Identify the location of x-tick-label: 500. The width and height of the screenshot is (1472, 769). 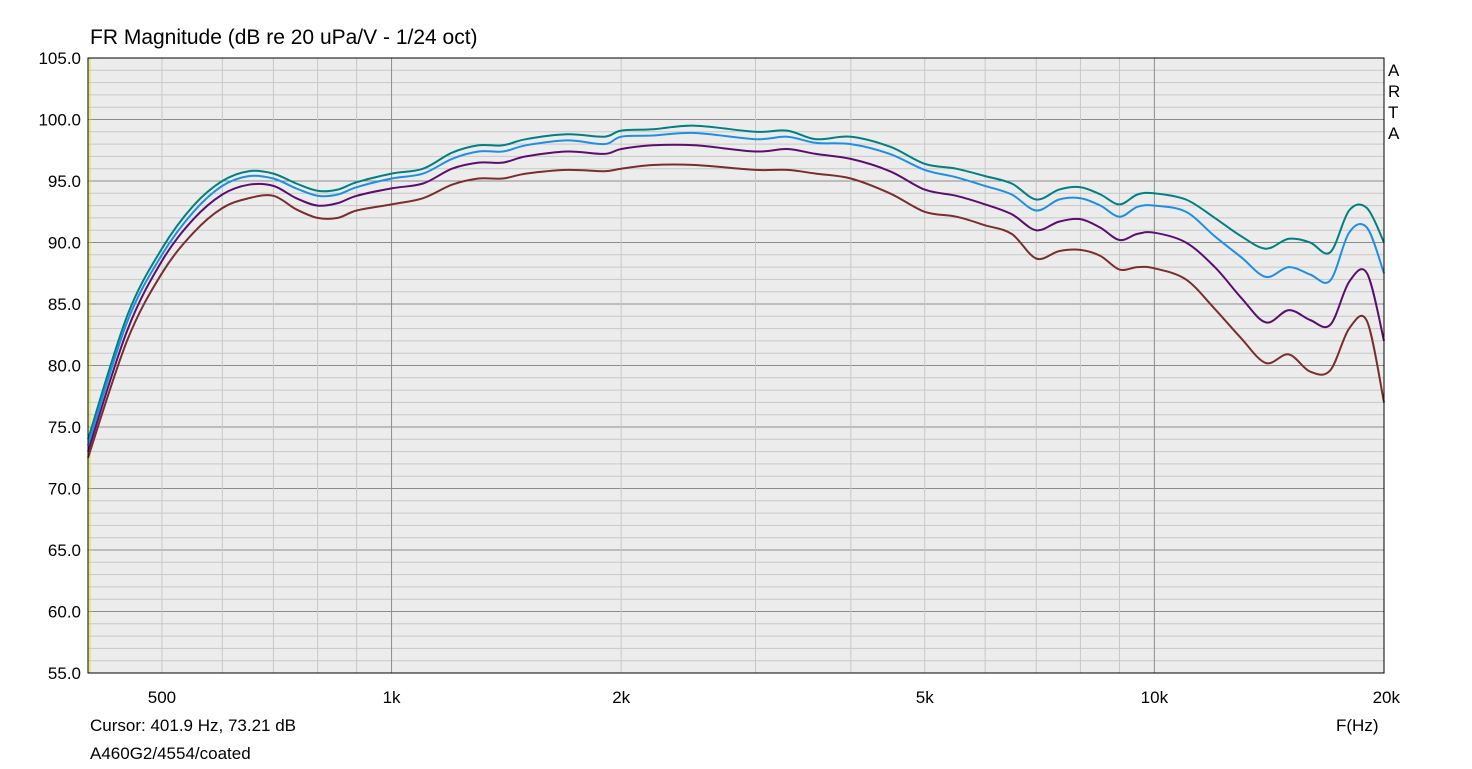
(162, 697).